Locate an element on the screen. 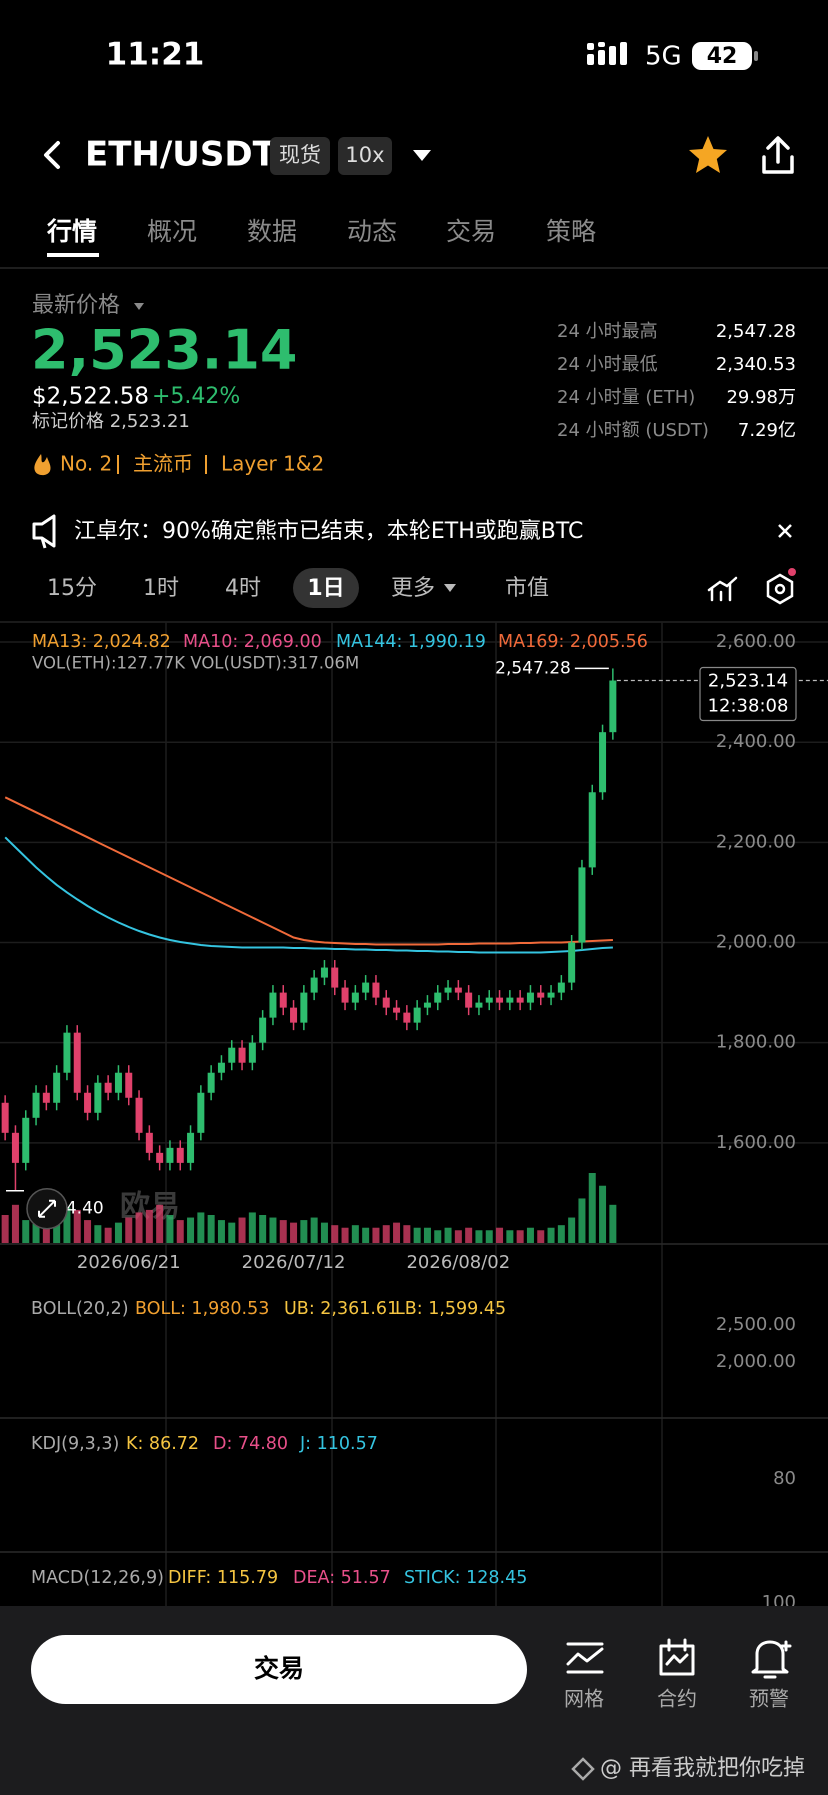  tab: 行情 is located at coordinates (71, 231).